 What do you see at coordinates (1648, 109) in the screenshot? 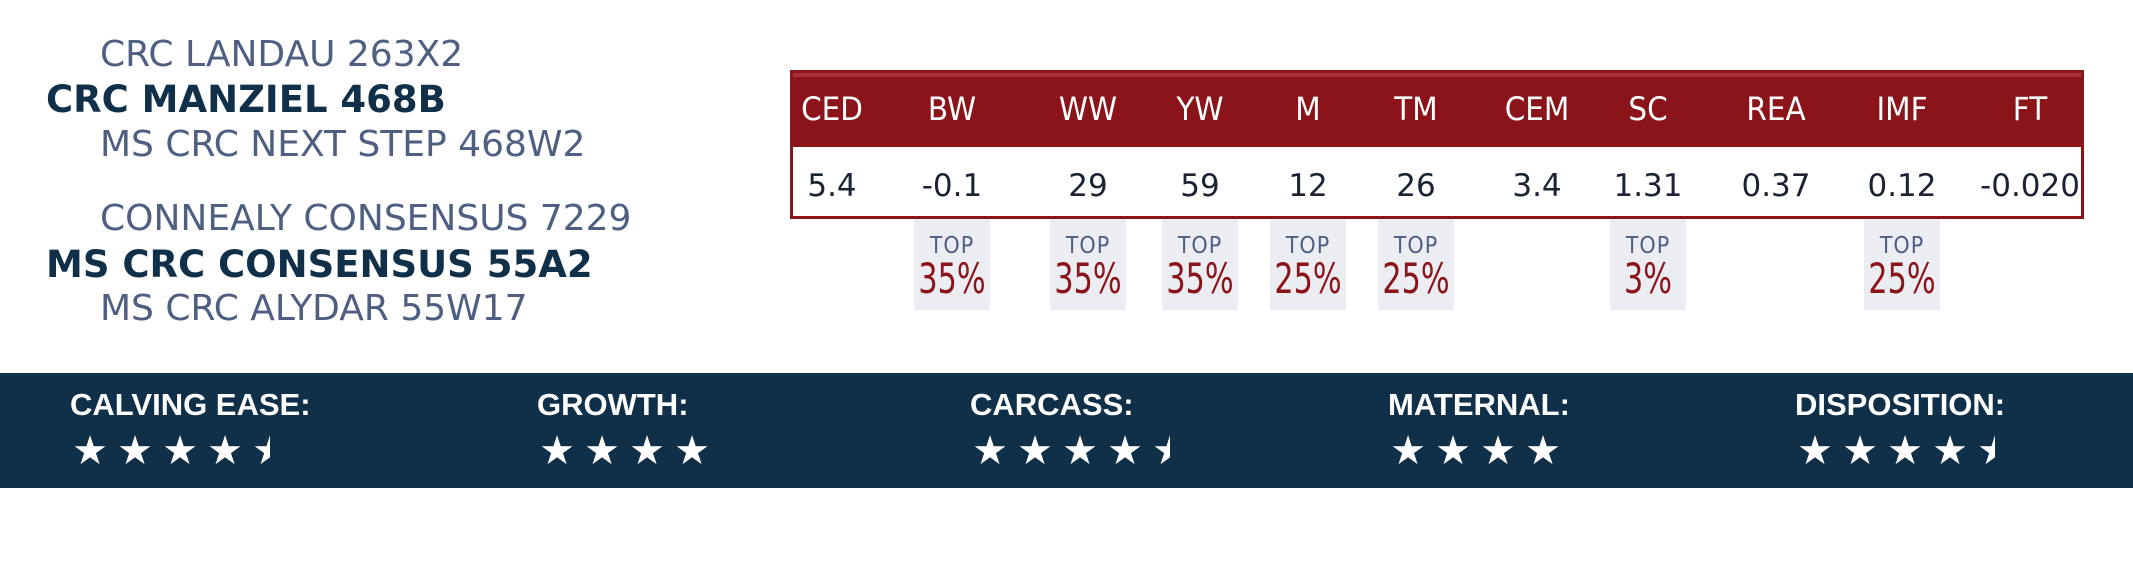
I see `epd-col-head-sc: SC` at bounding box center [1648, 109].